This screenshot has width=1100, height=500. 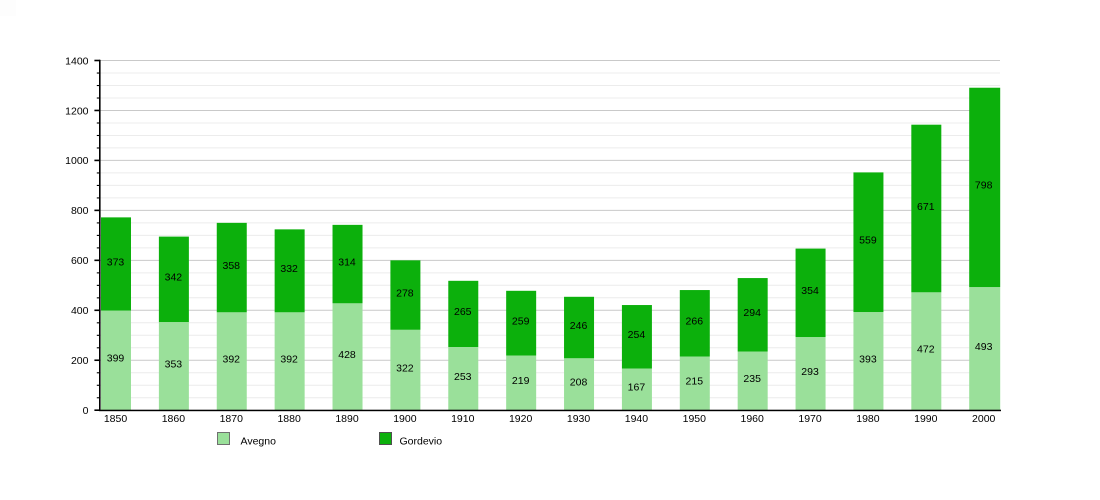 I want to click on svg-text: 2000, so click(x=984, y=419).